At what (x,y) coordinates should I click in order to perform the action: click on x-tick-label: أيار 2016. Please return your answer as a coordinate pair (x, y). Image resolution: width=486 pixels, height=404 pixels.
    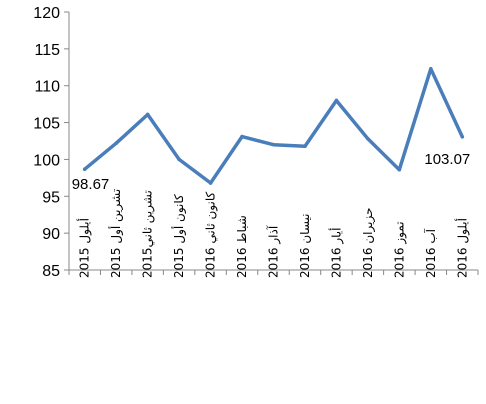
    Looking at the image, I should click on (336, 253).